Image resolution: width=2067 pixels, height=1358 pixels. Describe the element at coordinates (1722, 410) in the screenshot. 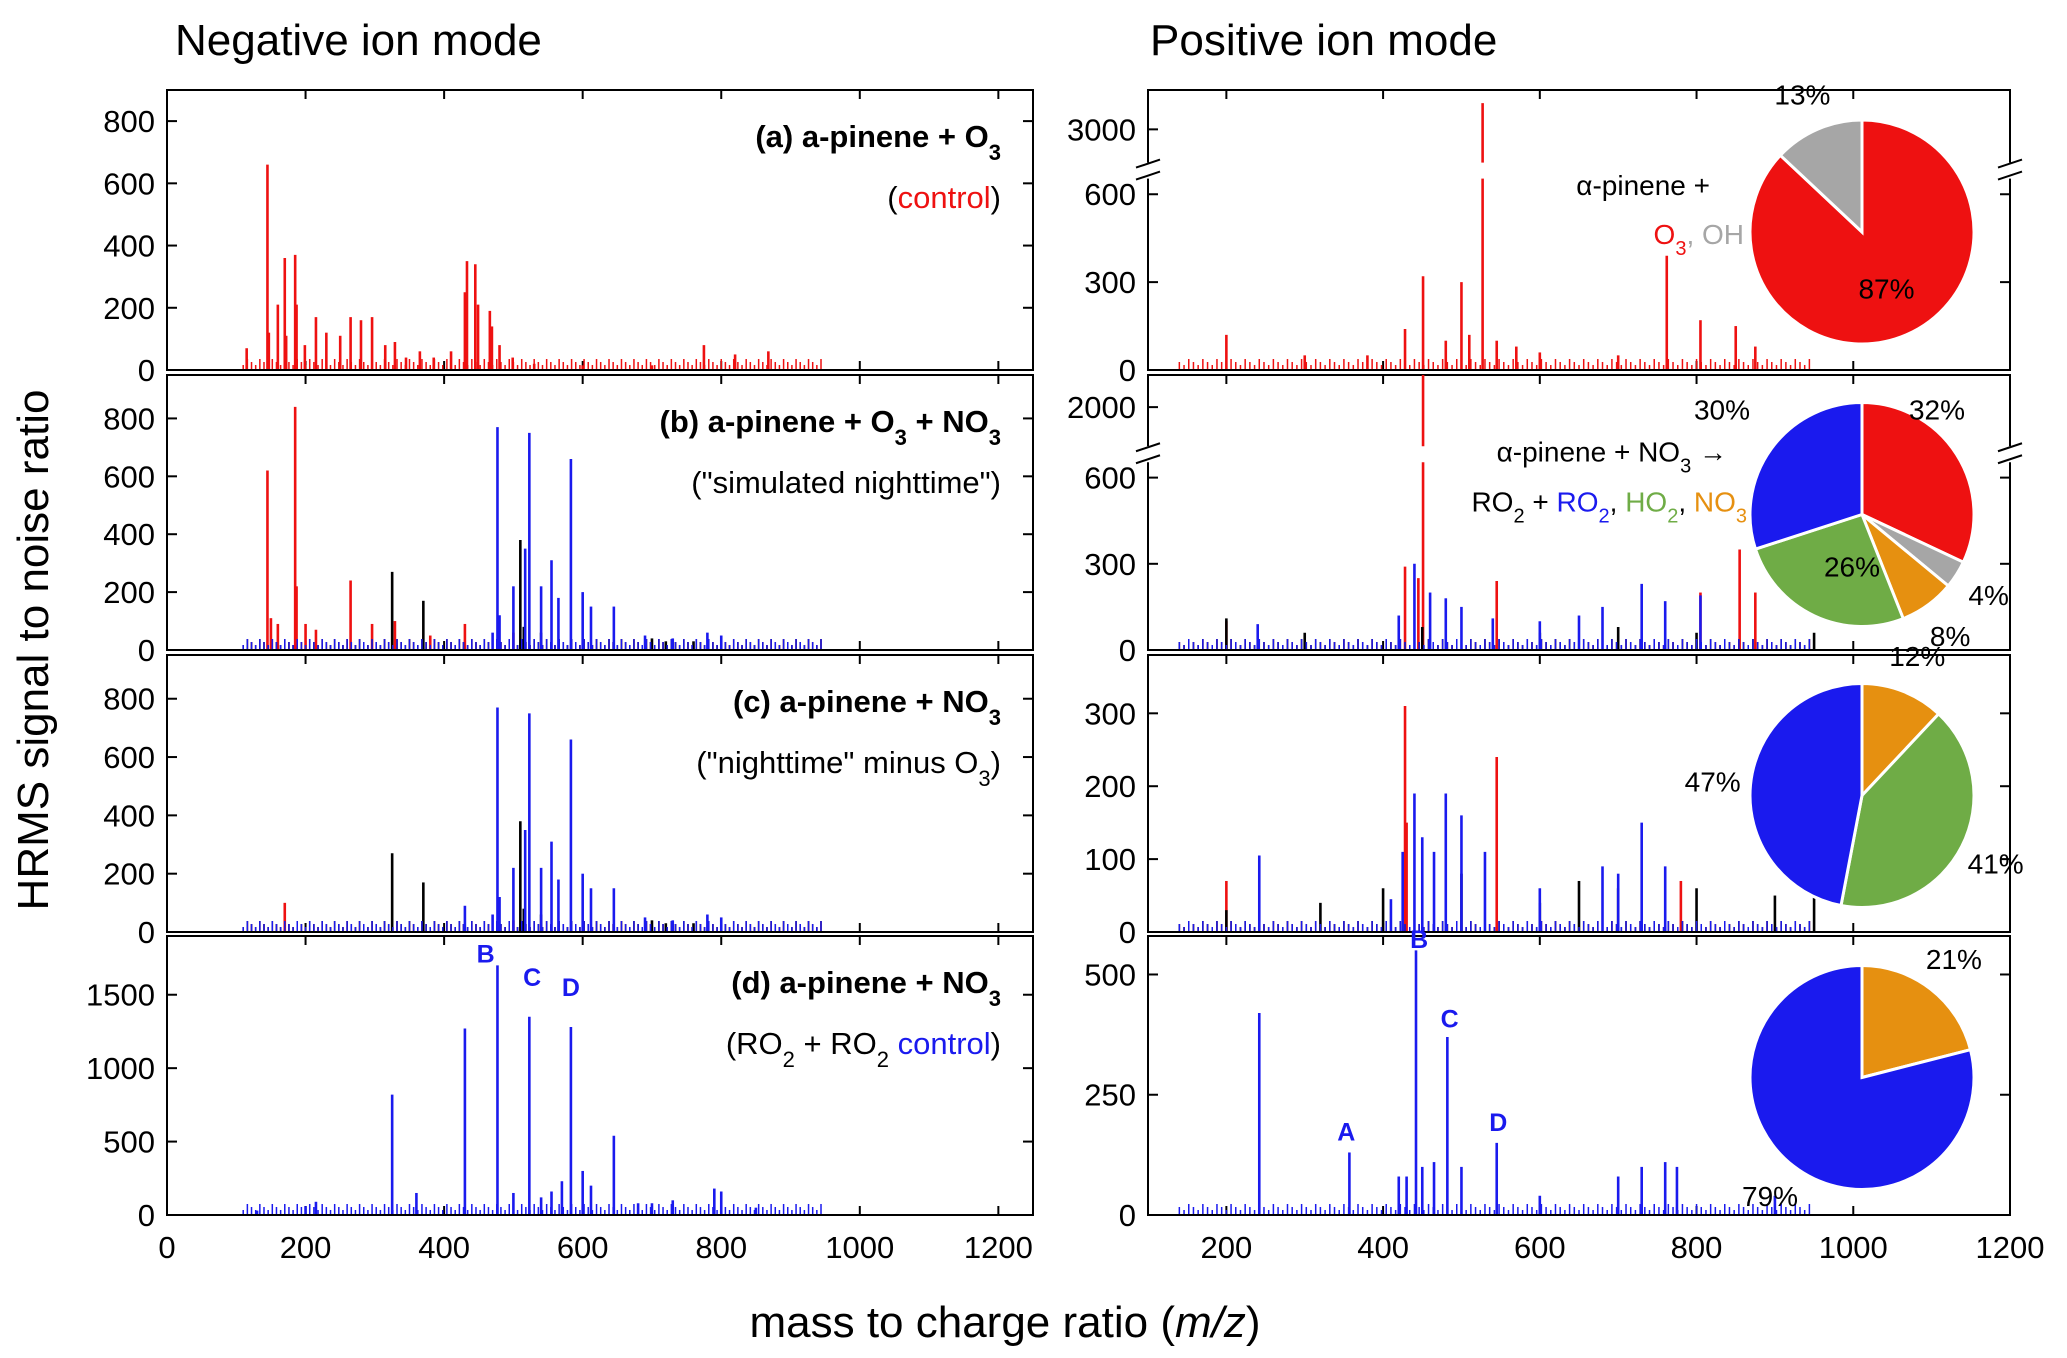

I see `pie-label: 30%` at that location.